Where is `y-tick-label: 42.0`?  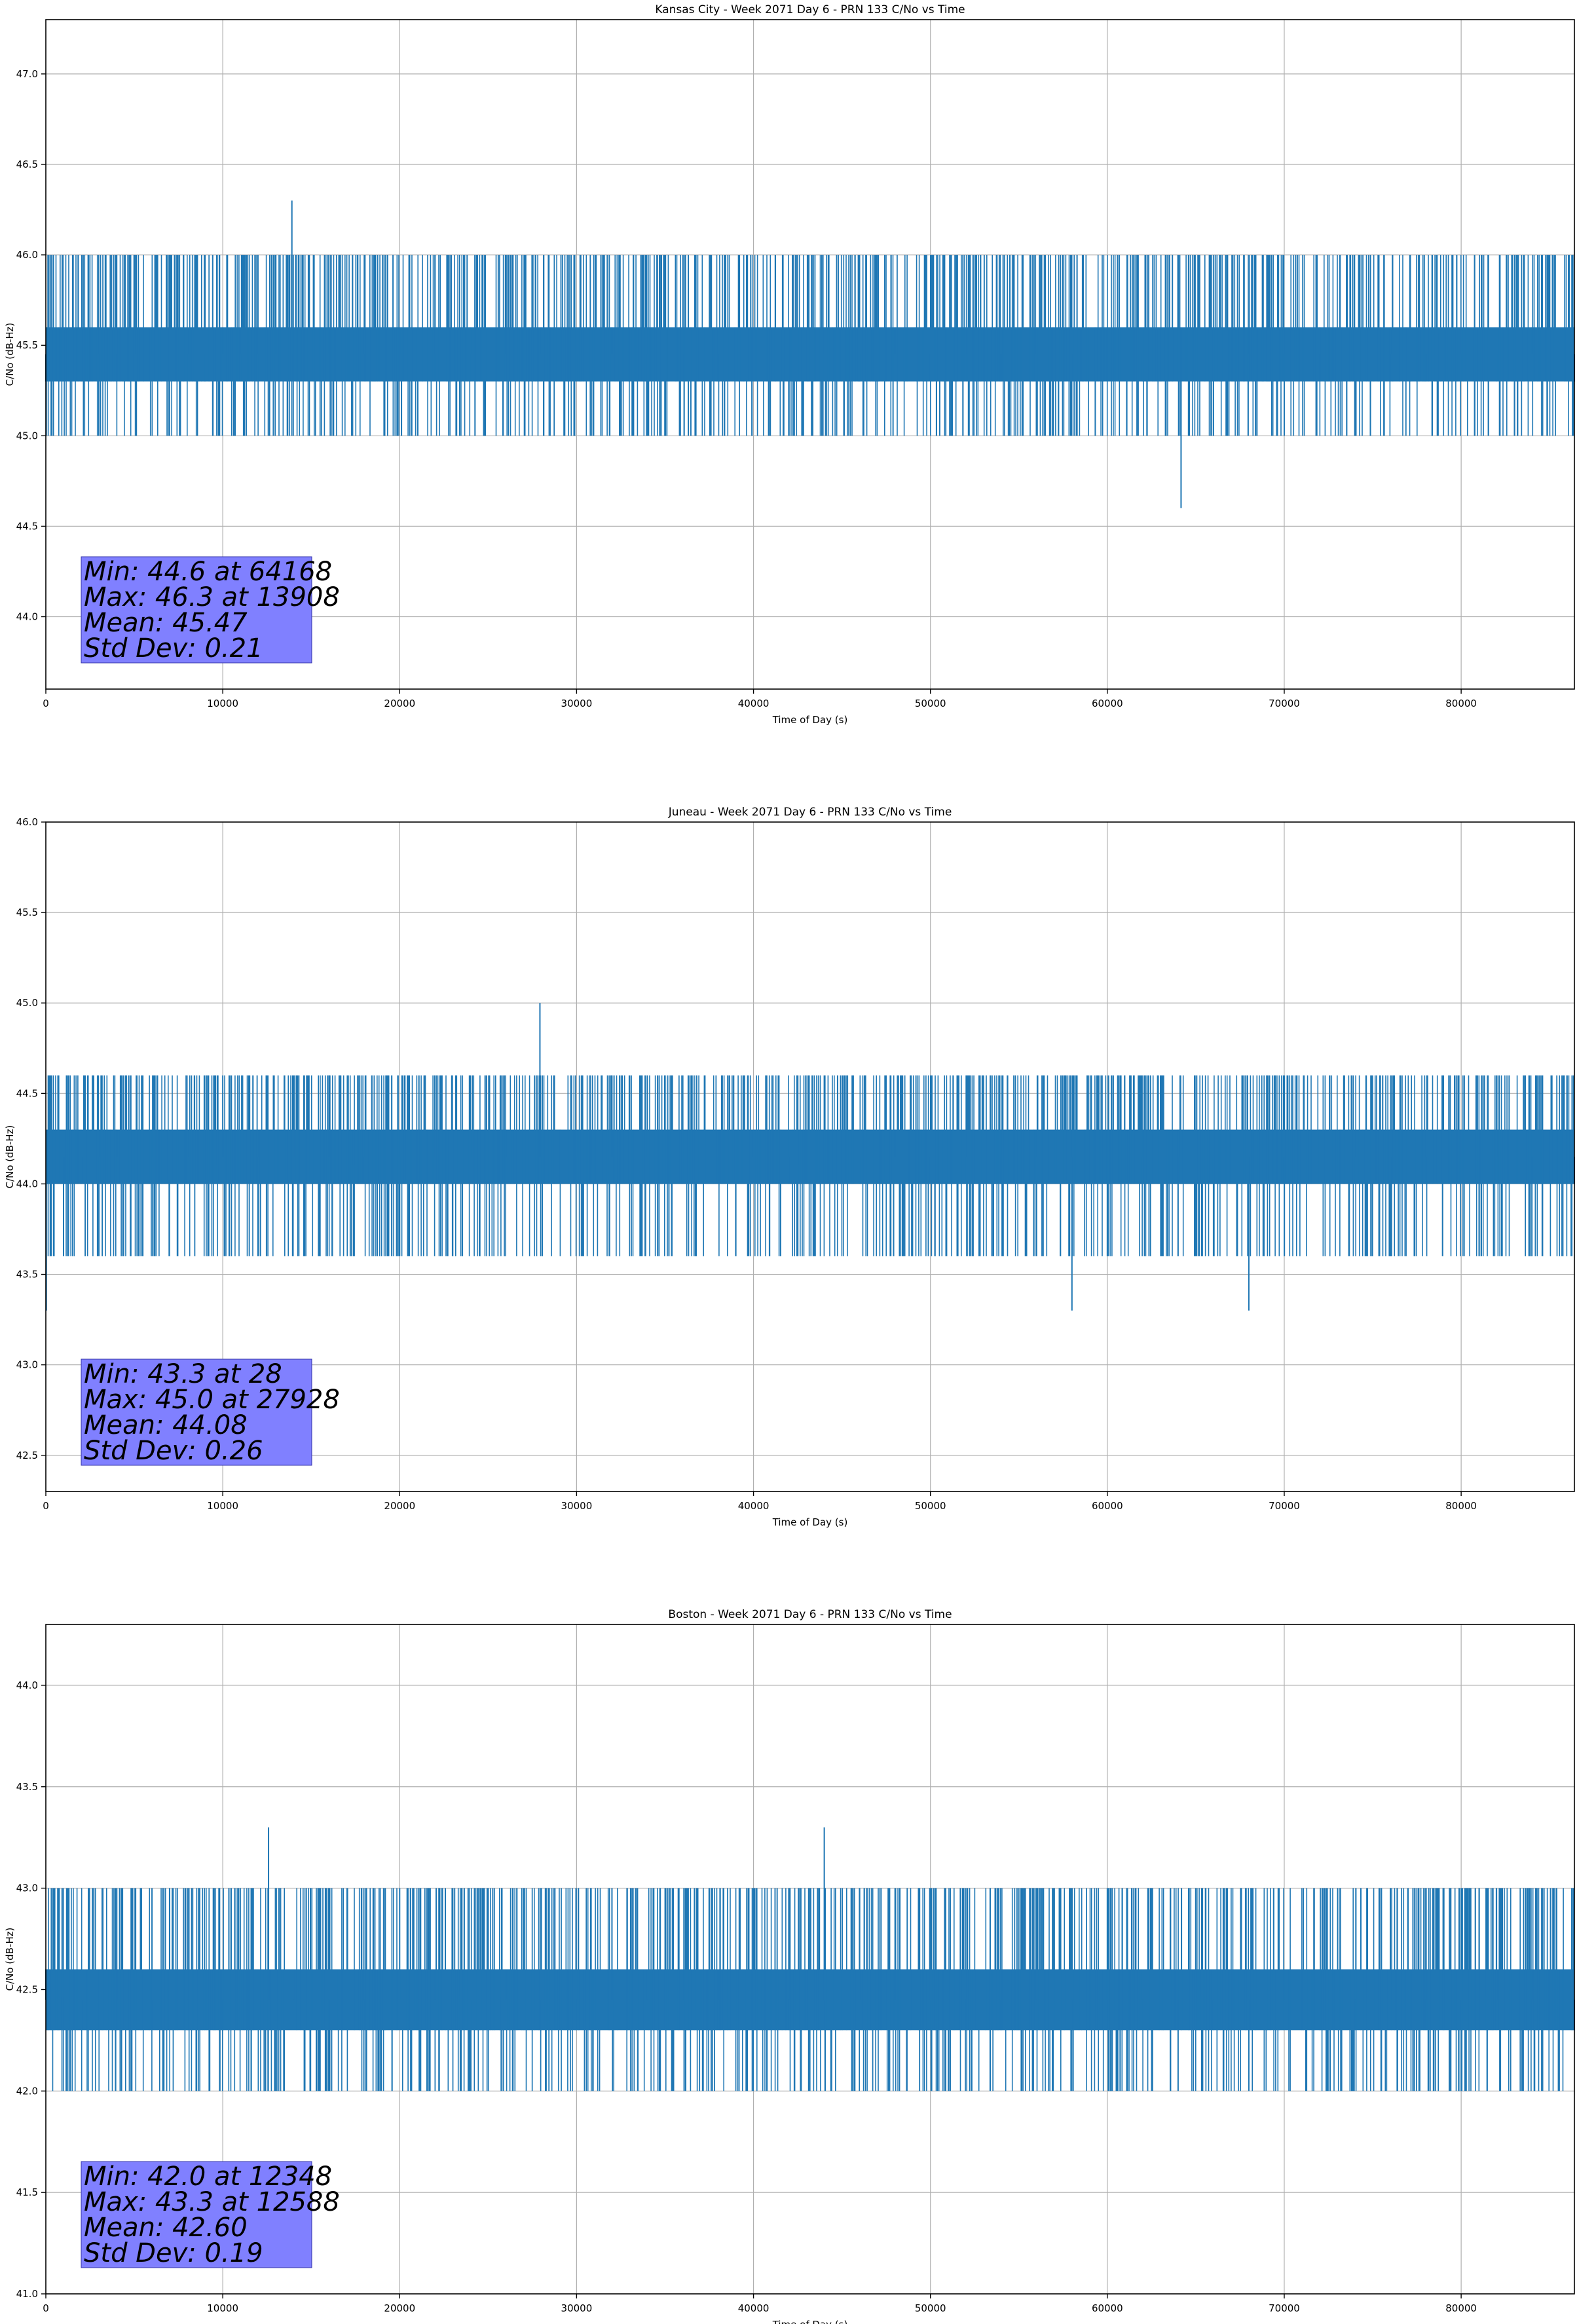
y-tick-label: 42.0 is located at coordinates (27, 2091).